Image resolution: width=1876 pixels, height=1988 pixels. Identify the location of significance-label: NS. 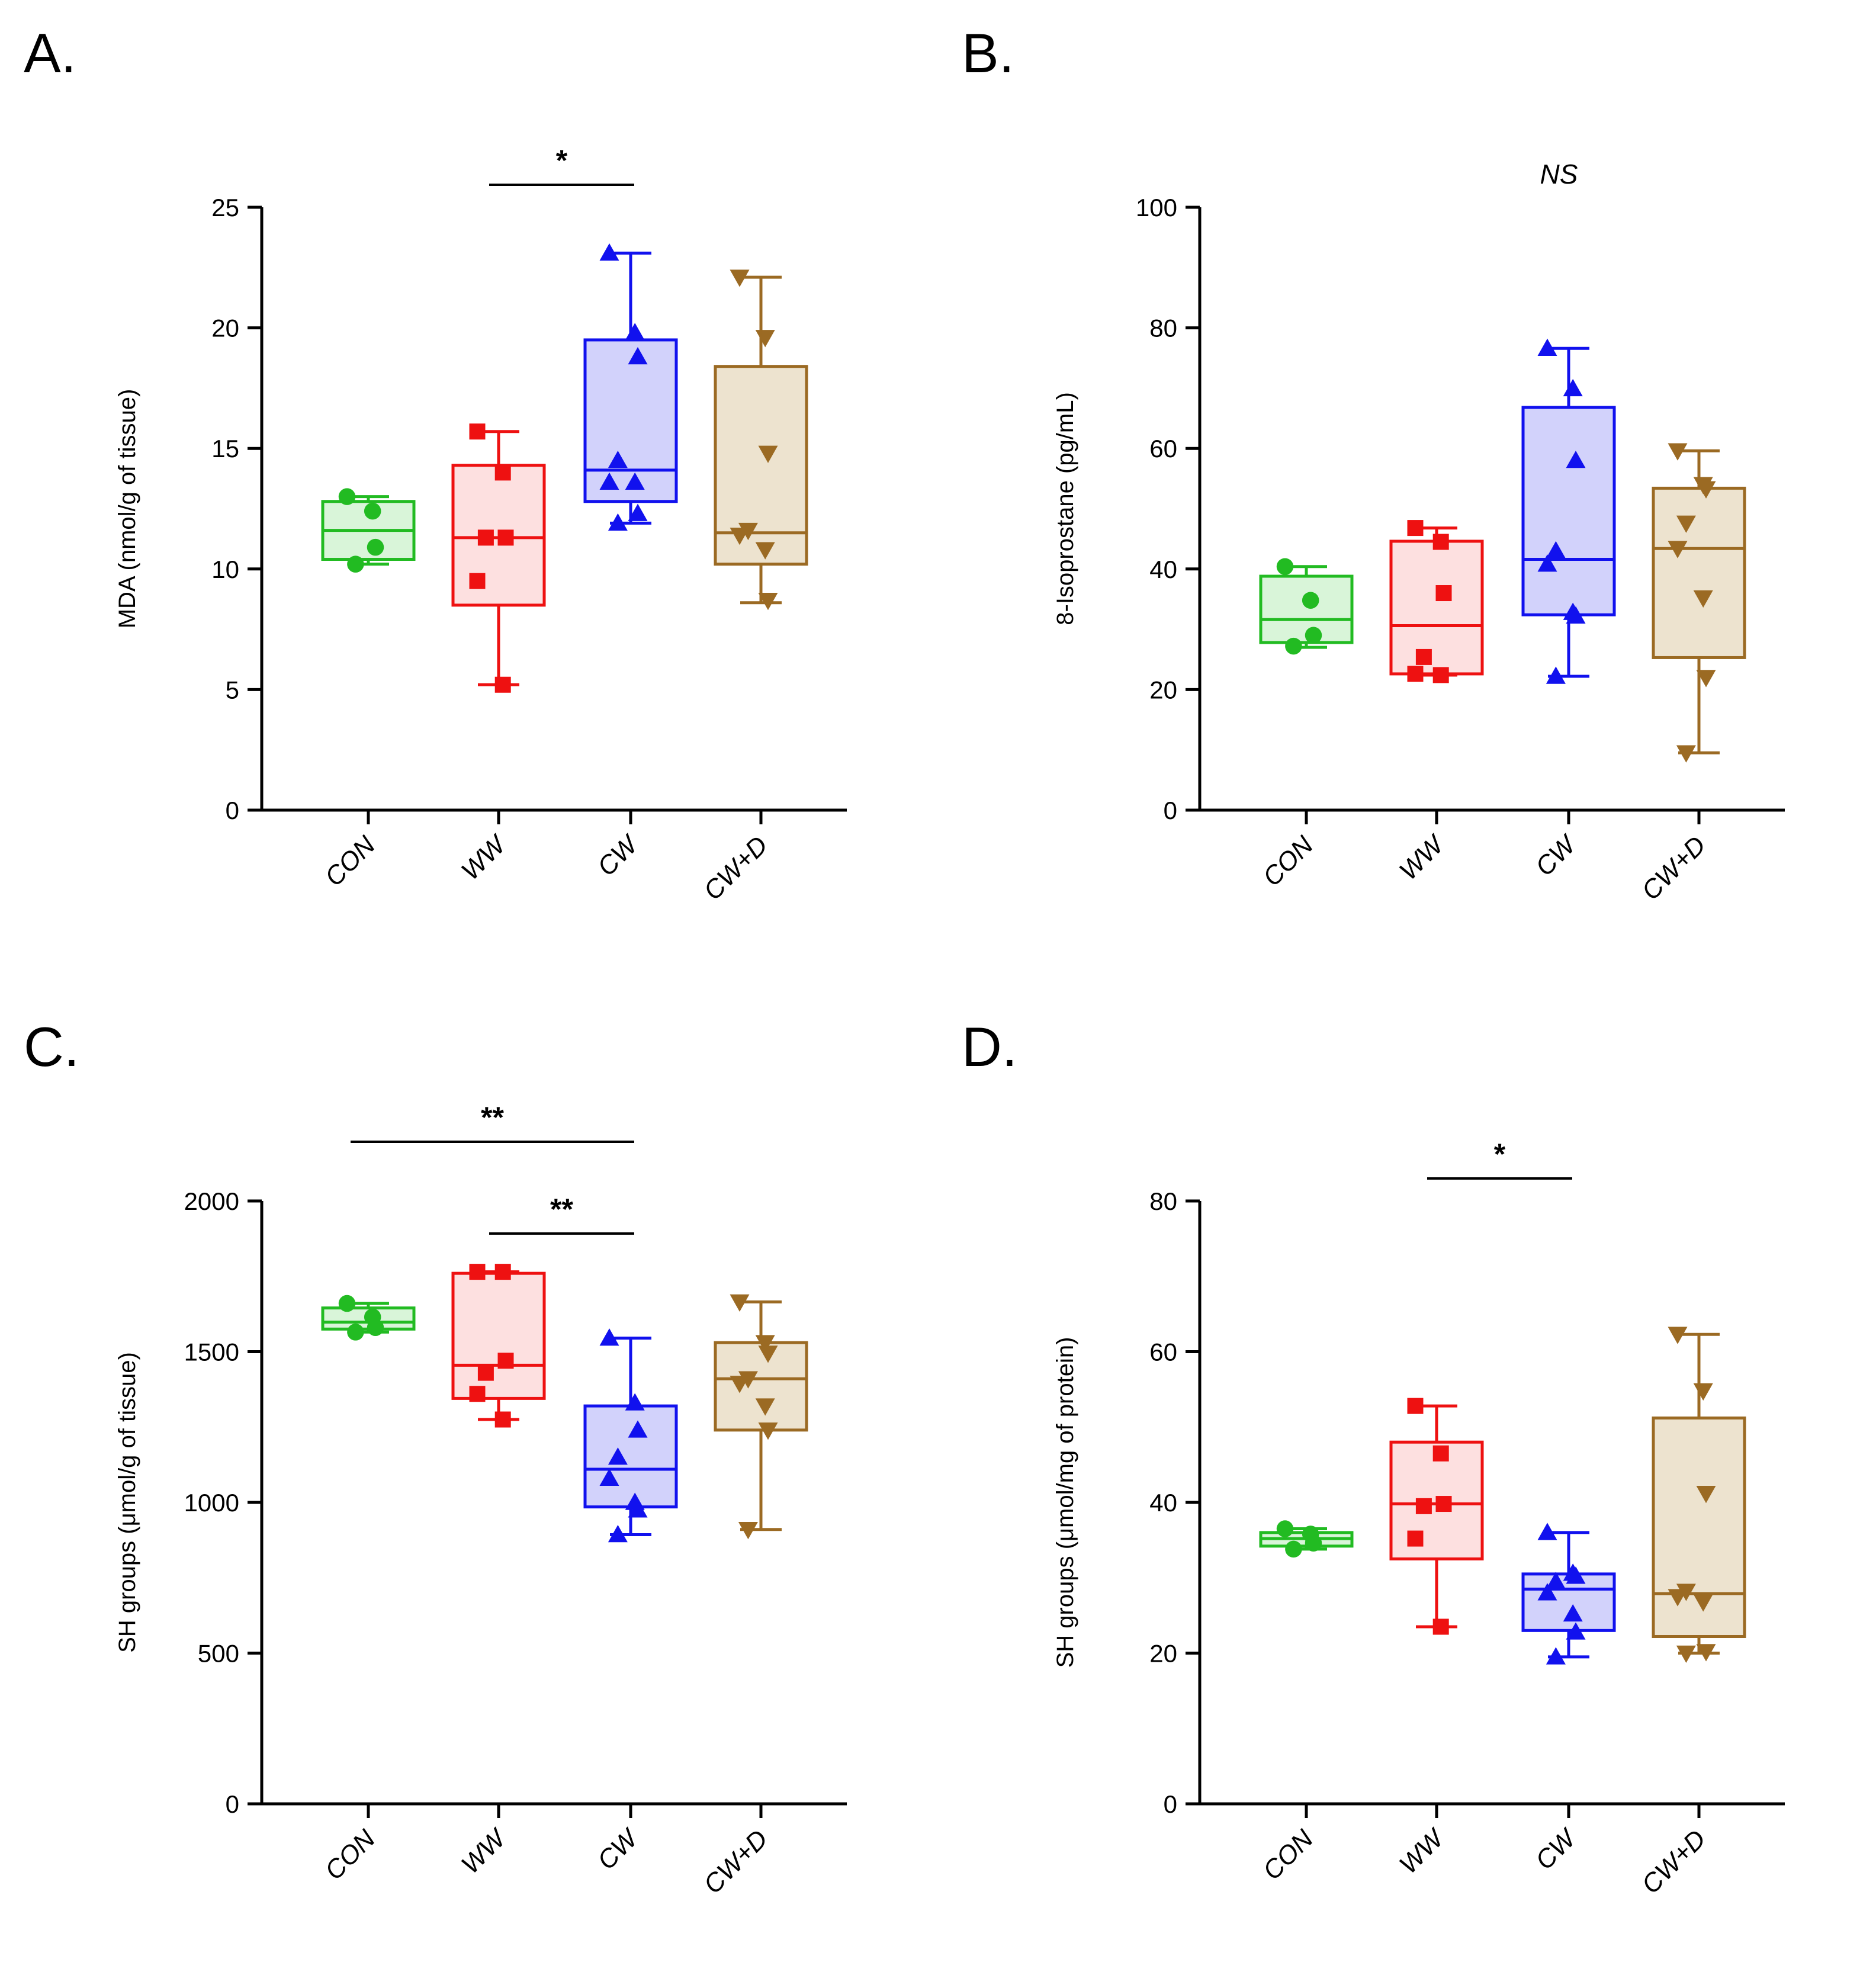
(1559, 174).